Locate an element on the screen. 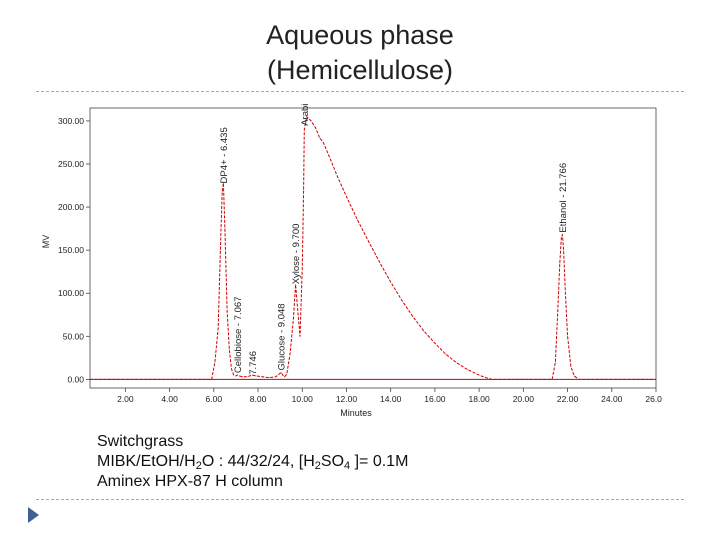 This screenshot has width=720, height=540. y-tick-label: 0.00 is located at coordinates (75, 379).